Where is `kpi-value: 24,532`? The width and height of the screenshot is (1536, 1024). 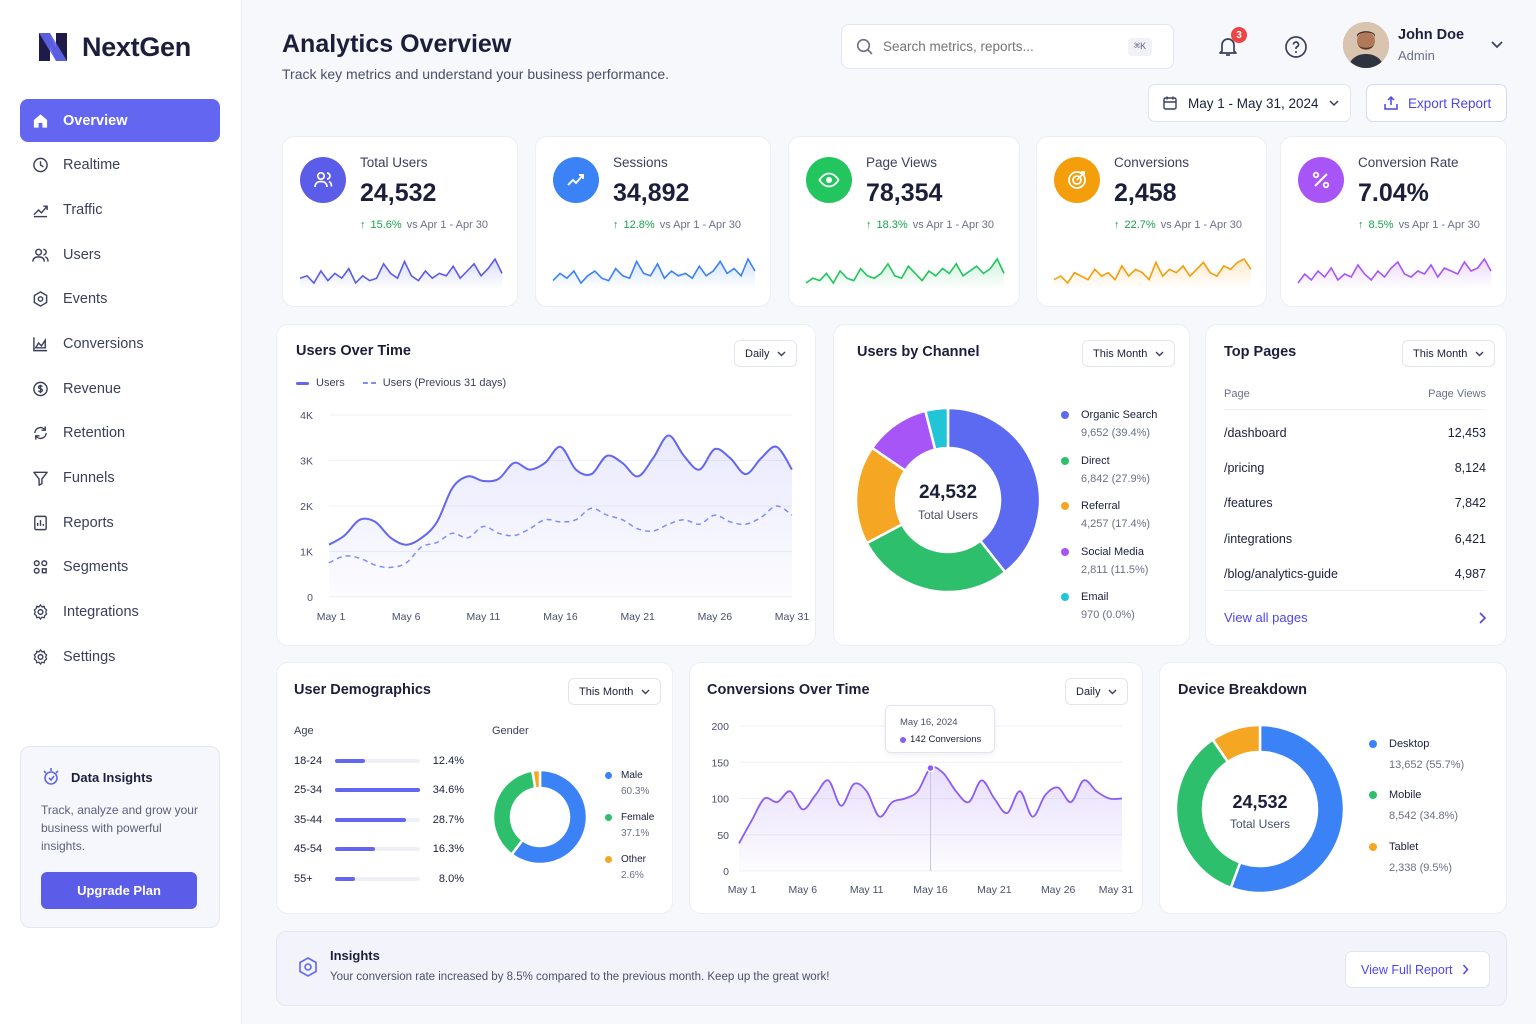 kpi-value: 24,532 is located at coordinates (398, 193).